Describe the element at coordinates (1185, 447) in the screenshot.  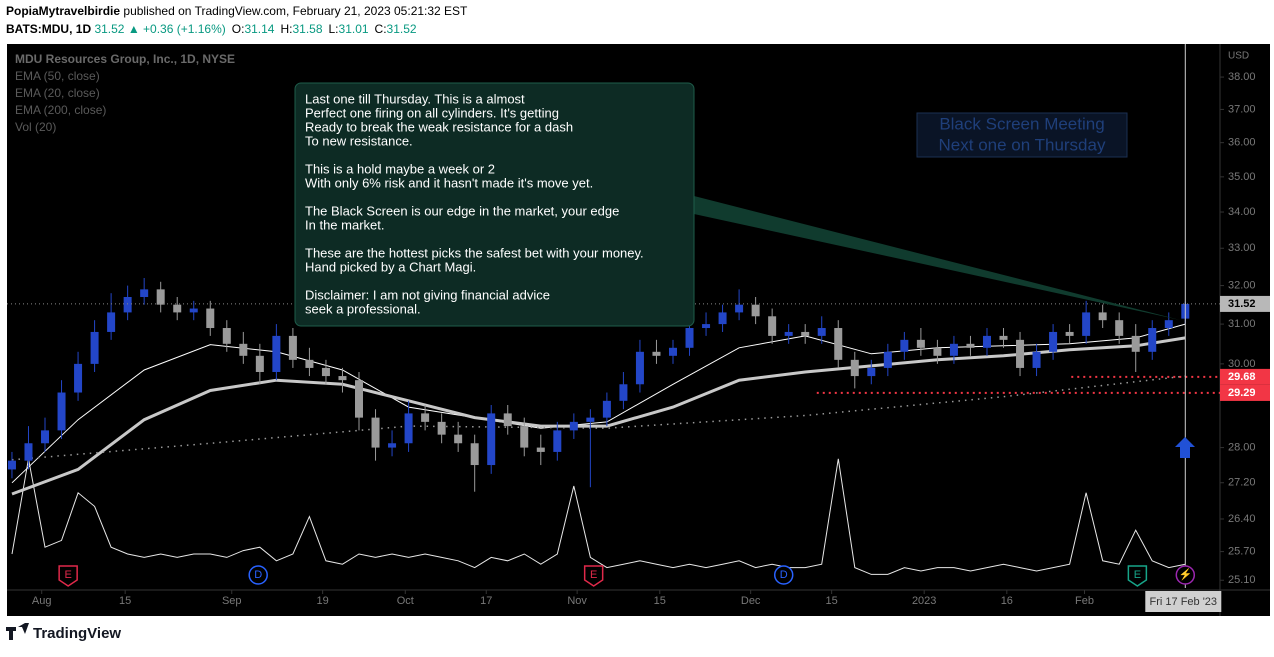
I see `up-arrow` at that location.